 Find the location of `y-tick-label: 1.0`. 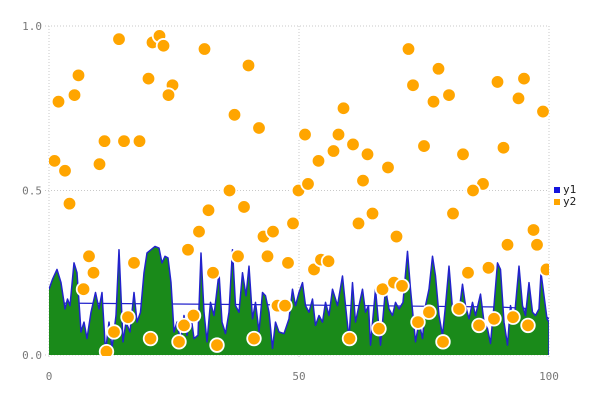

y-tick-label: 1.0 is located at coordinates (32, 26).